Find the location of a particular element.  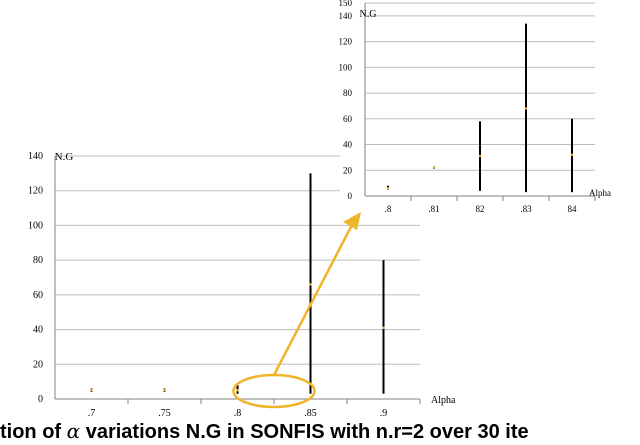

x-tick-label: 84 is located at coordinates (573, 209).